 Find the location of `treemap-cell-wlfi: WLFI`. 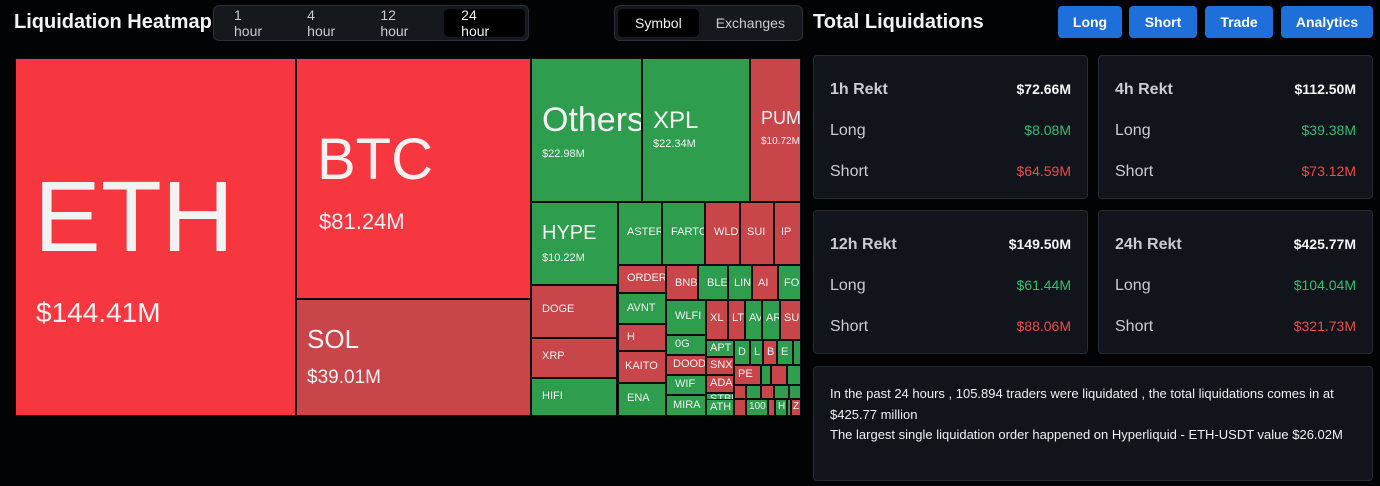

treemap-cell-wlfi: WLFI is located at coordinates (686, 317).